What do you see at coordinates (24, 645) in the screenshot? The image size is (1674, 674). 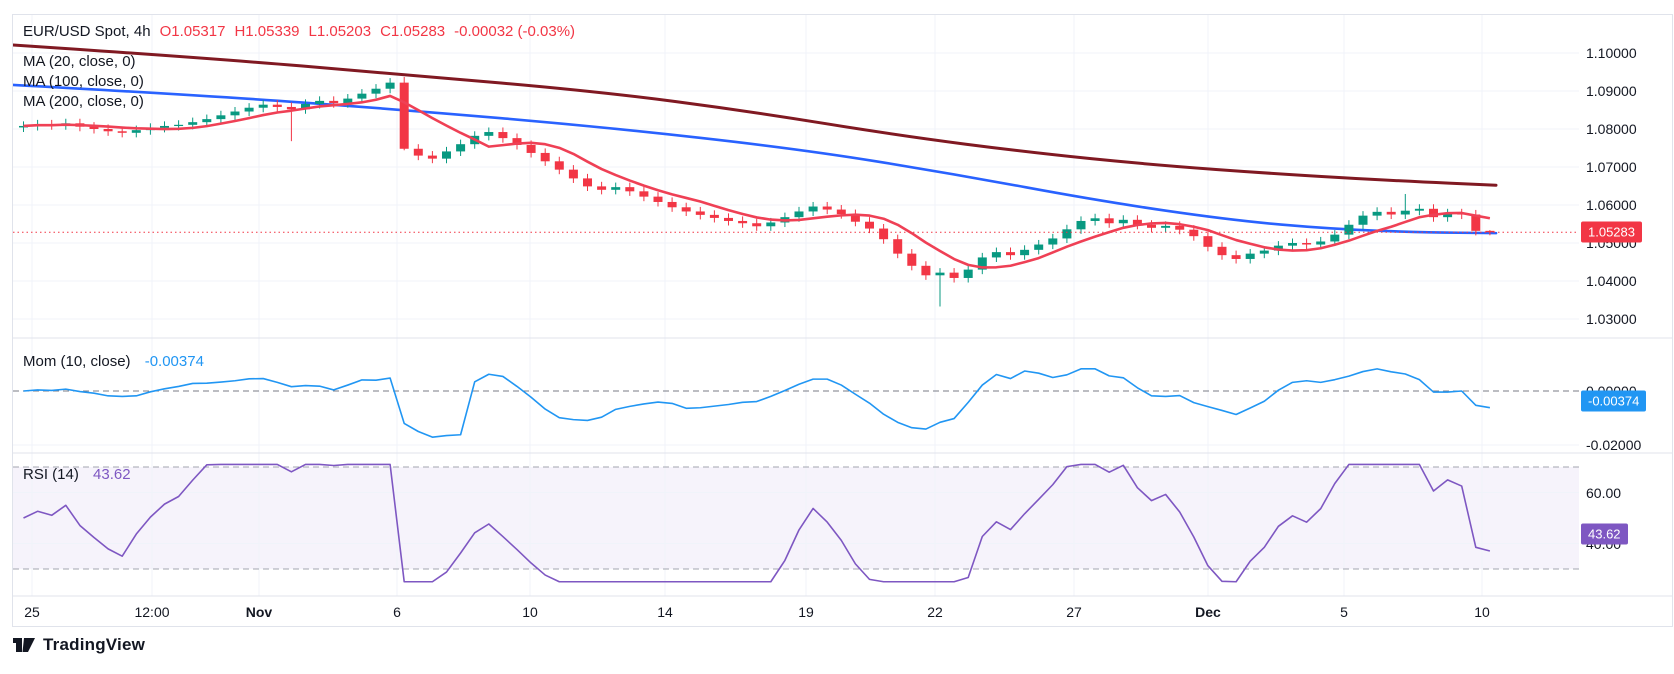 I see `tradingview-mark-icon` at bounding box center [24, 645].